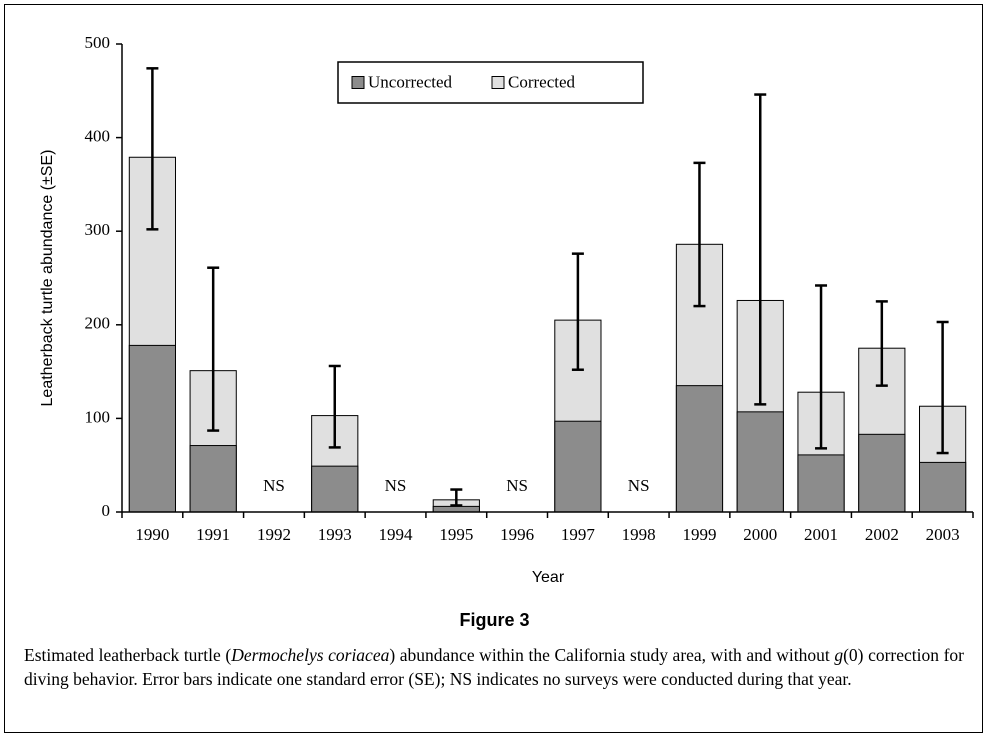  What do you see at coordinates (396, 534) in the screenshot?
I see `x-tick-label: 1994` at bounding box center [396, 534].